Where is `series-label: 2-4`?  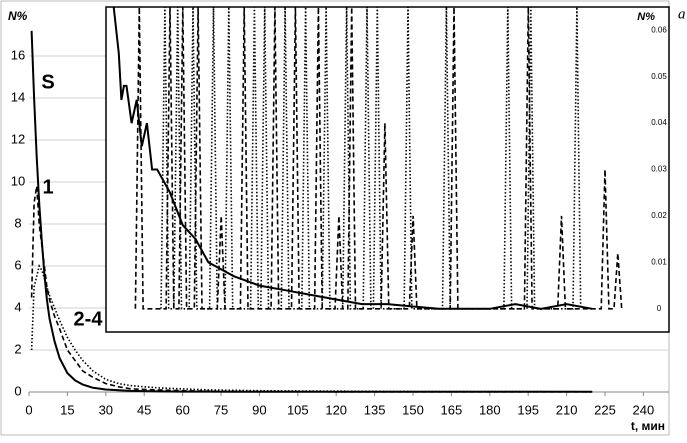 series-label: 2-4 is located at coordinates (89, 319).